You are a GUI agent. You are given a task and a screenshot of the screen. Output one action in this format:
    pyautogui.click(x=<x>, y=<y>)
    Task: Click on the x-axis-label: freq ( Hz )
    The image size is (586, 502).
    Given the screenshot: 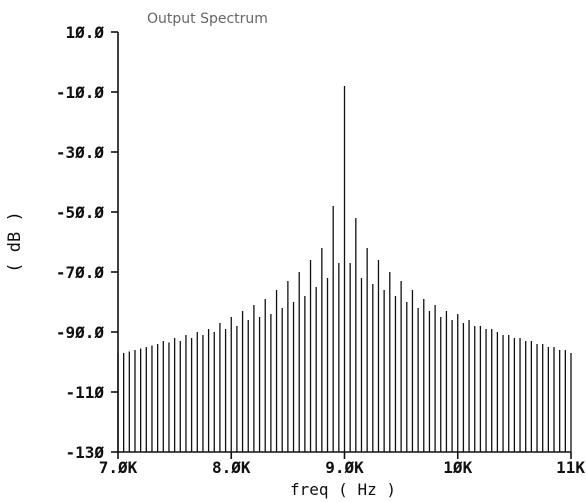 What is the action you would take?
    pyautogui.click(x=343, y=489)
    